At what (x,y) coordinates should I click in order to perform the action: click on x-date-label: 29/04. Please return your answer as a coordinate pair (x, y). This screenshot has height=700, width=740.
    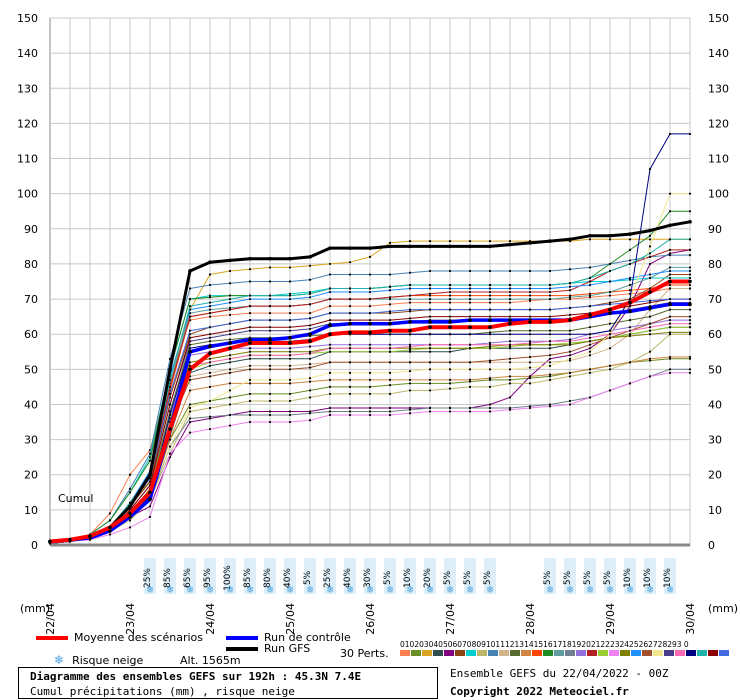
    Looking at the image, I should click on (610, 619).